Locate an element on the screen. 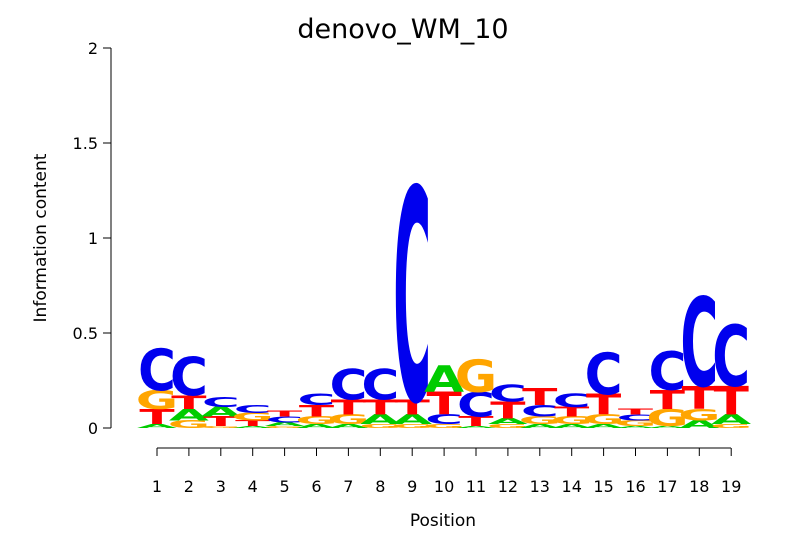 The width and height of the screenshot is (806, 559). x-axis: 1 2 3 4 5 6 7 8 9 10 11 12 13 14 15 16 17 18 19 is located at coordinates (446, 471).